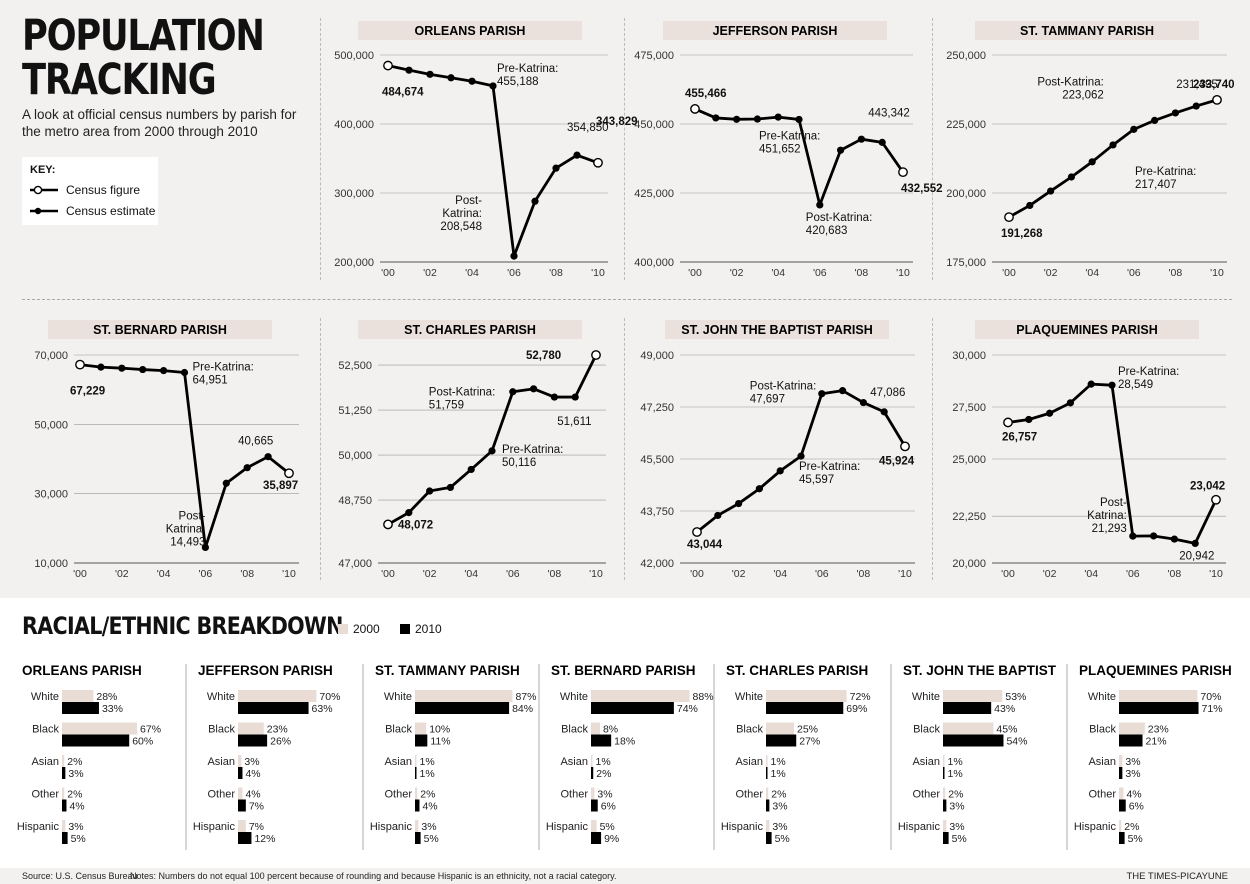 The width and height of the screenshot is (1250, 884). I want to click on legend-swatch-2010, so click(405, 629).